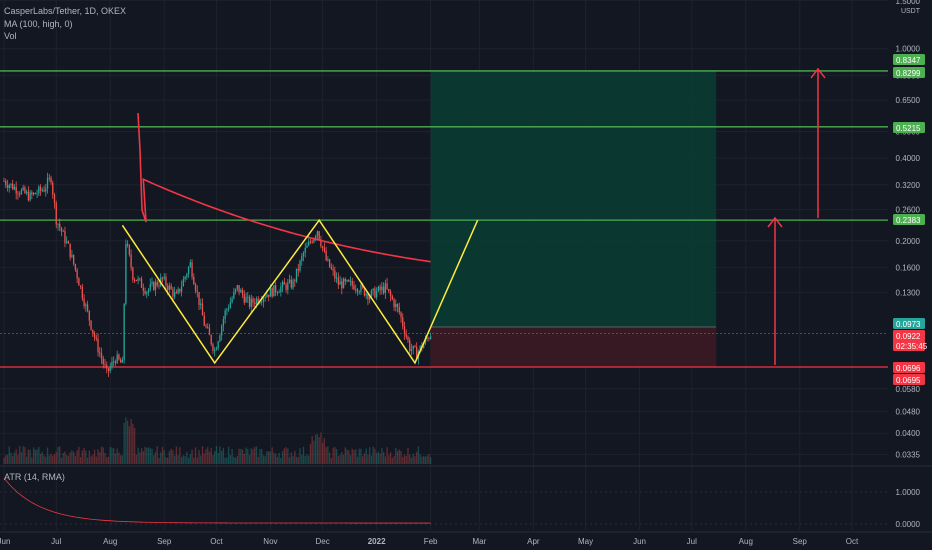 Image resolution: width=932 pixels, height=550 pixels. I want to click on volume-legend: Vol, so click(10, 36).